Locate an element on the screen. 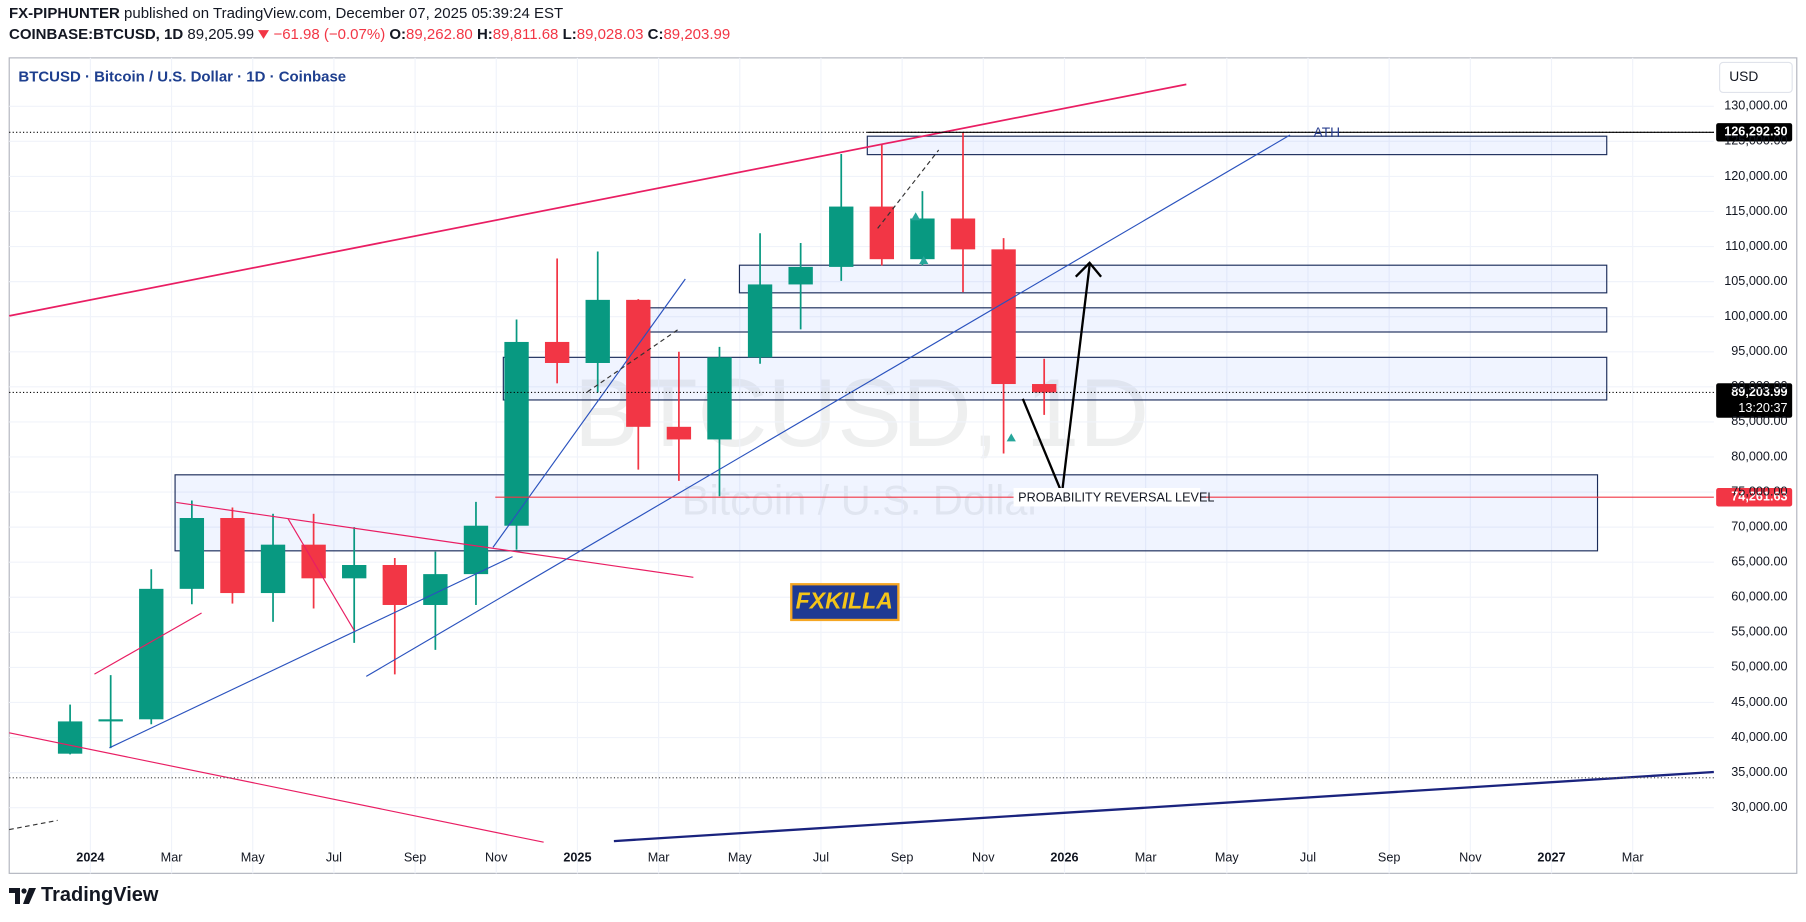  price-label: 126,292.30 is located at coordinates (1755, 132).